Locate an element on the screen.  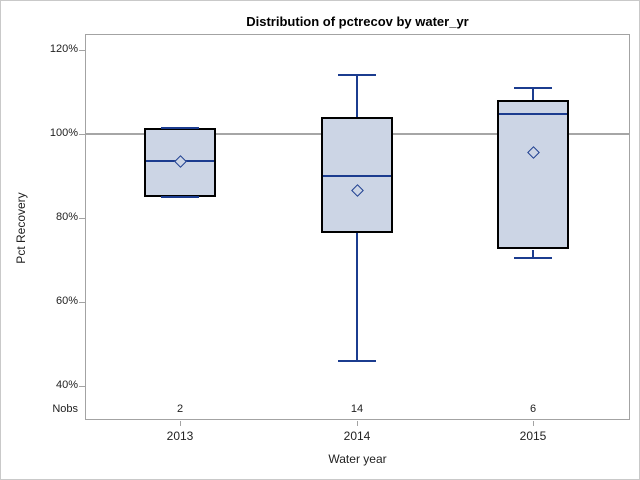
y-tick-label: 100% is located at coordinates (63, 133).